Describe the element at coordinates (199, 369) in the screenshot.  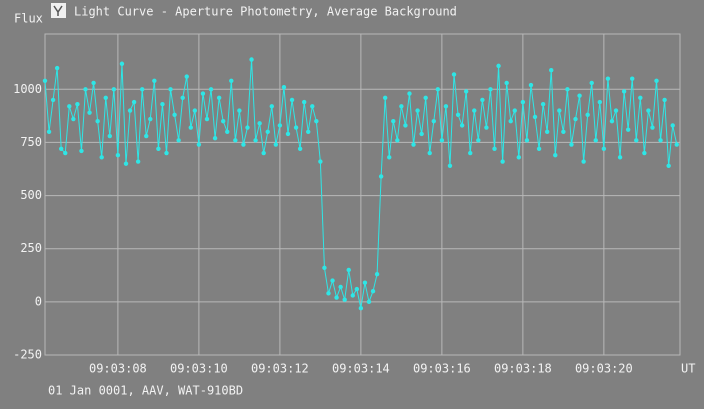
I see `x-tick-label: 09:03:10` at that location.